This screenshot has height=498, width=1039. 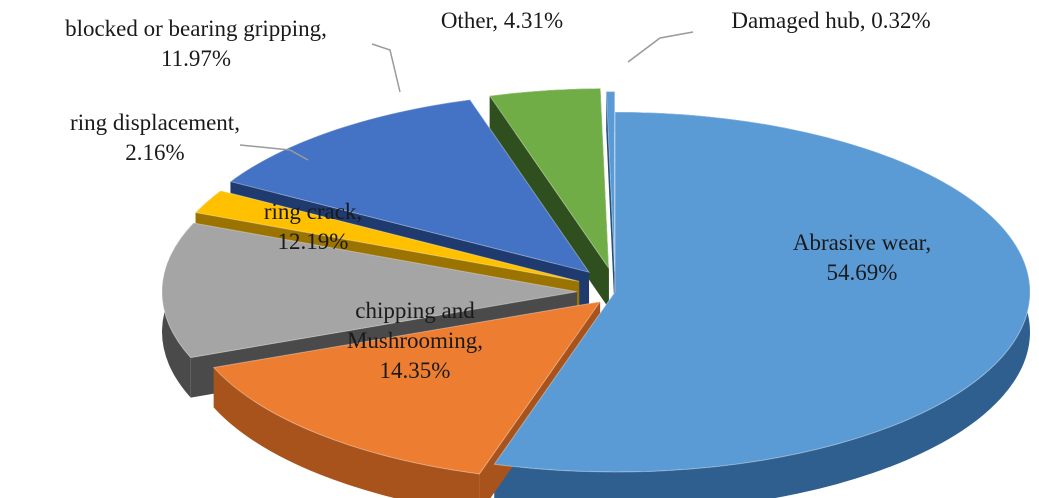 I want to click on slice-label-3: ring displacement, 2.16%, so click(x=155, y=137).